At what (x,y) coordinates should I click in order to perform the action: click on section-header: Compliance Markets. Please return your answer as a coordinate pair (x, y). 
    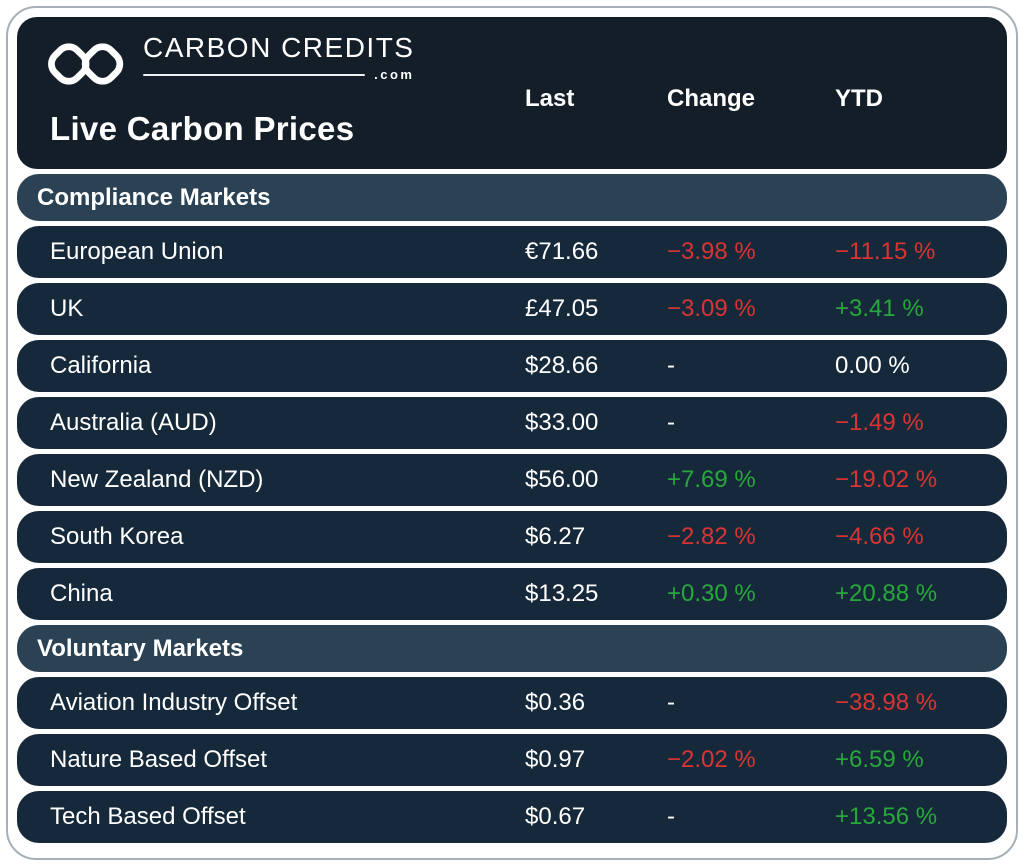
    Looking at the image, I should click on (512, 197).